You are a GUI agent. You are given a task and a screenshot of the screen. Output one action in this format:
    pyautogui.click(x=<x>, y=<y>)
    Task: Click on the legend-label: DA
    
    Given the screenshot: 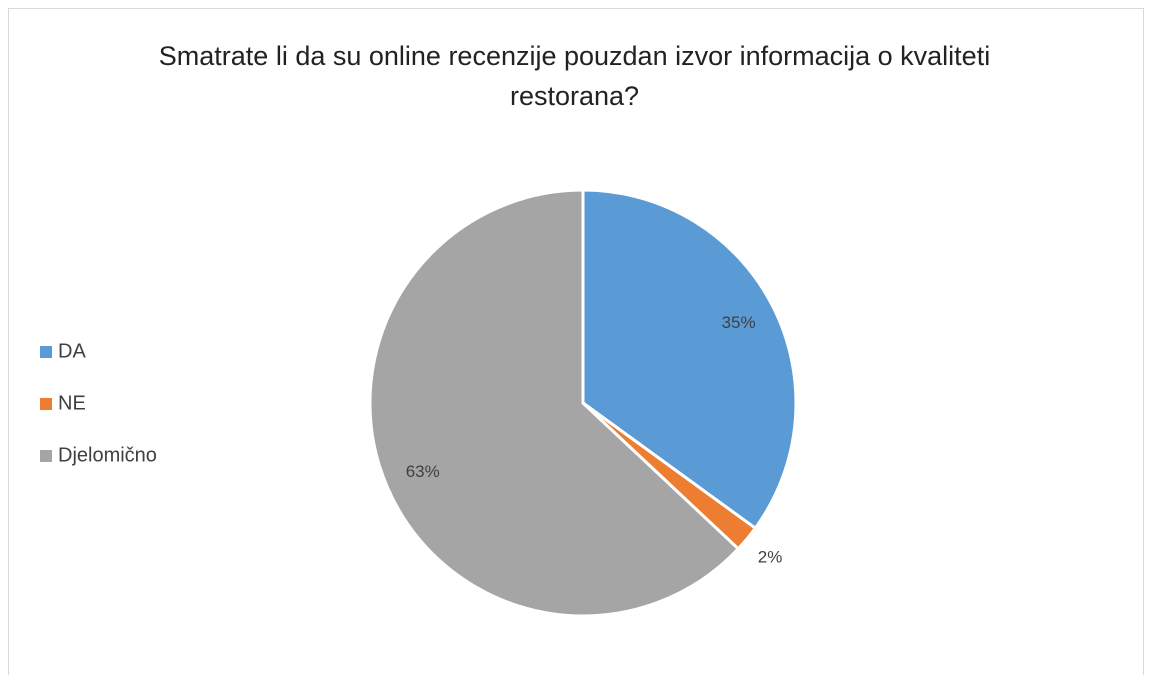 What is the action you would take?
    pyautogui.click(x=72, y=351)
    